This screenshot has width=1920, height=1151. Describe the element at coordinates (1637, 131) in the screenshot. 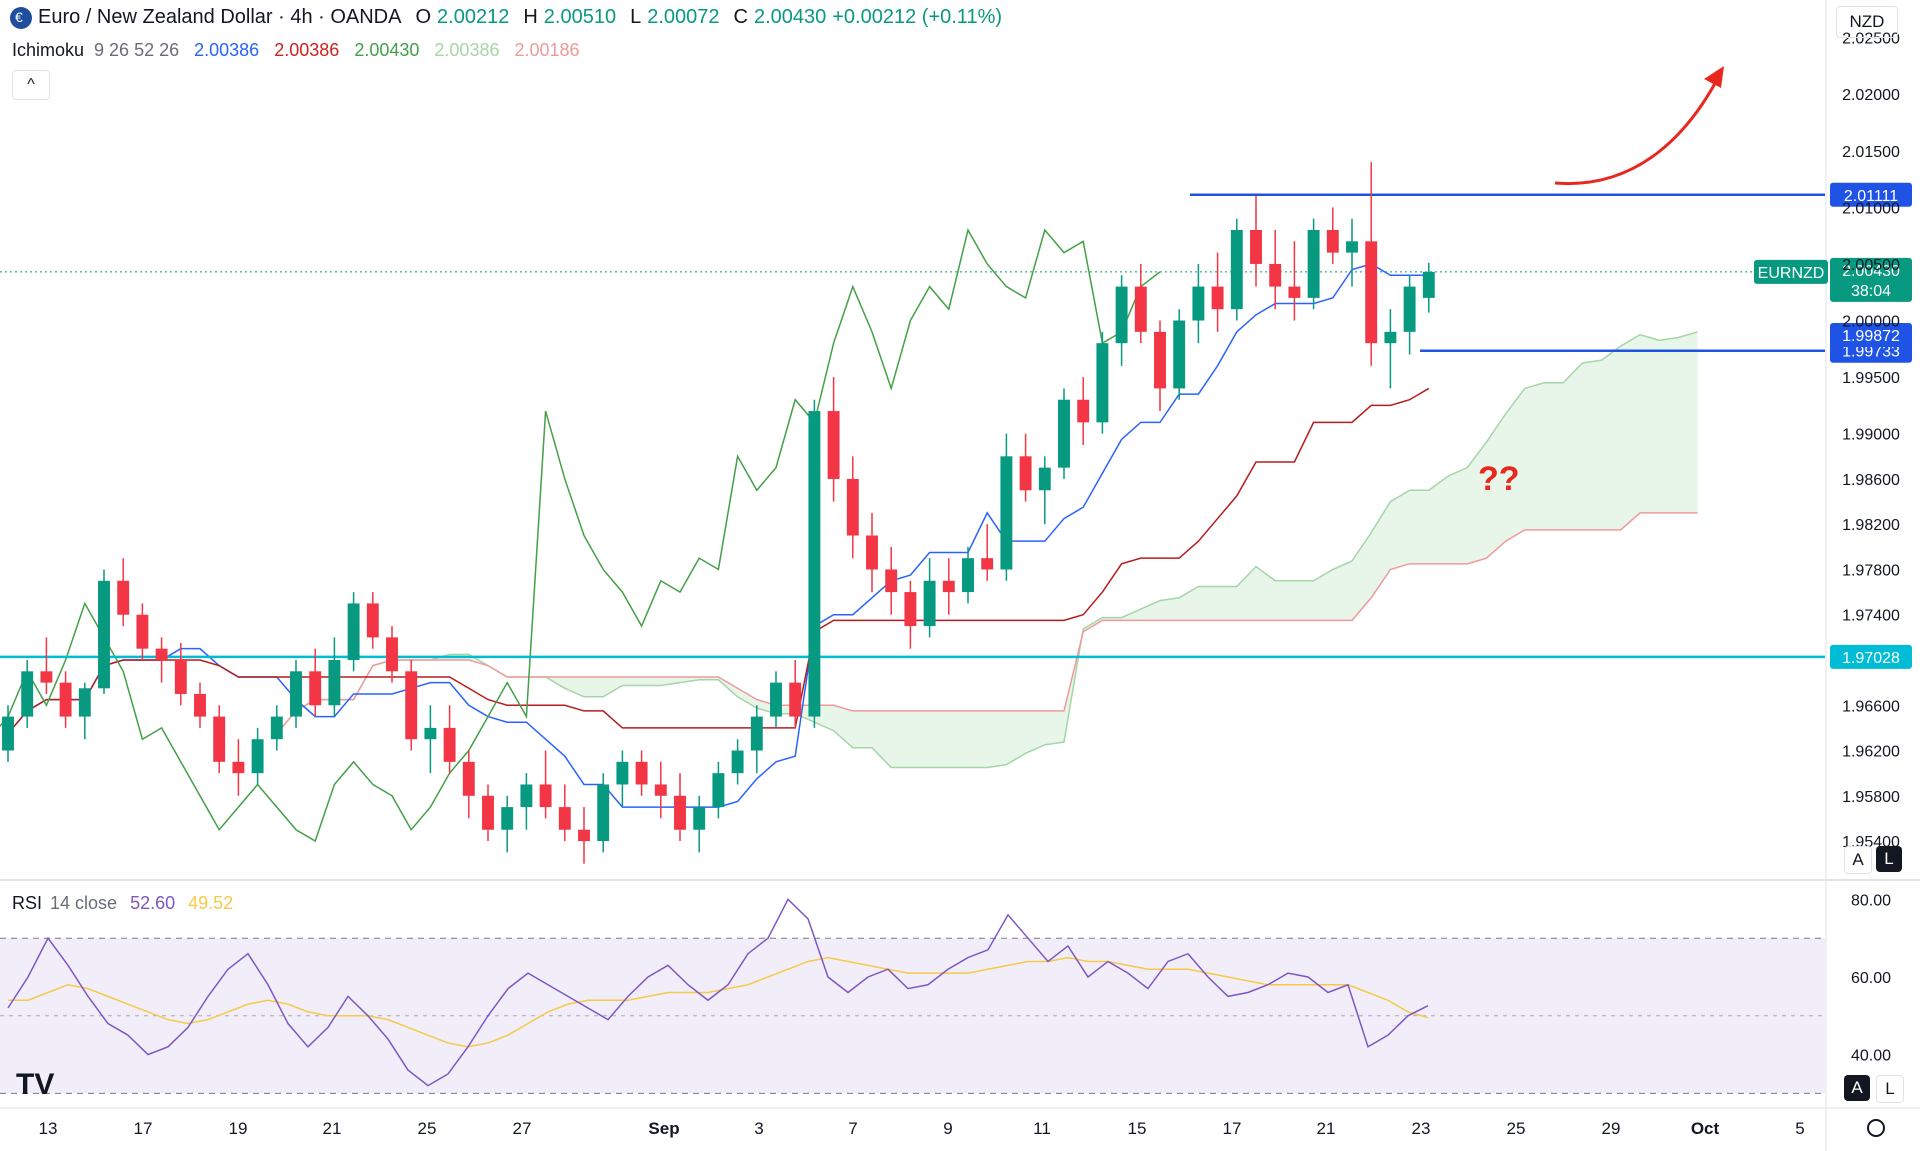

I see `forecast-arrow-line` at that location.